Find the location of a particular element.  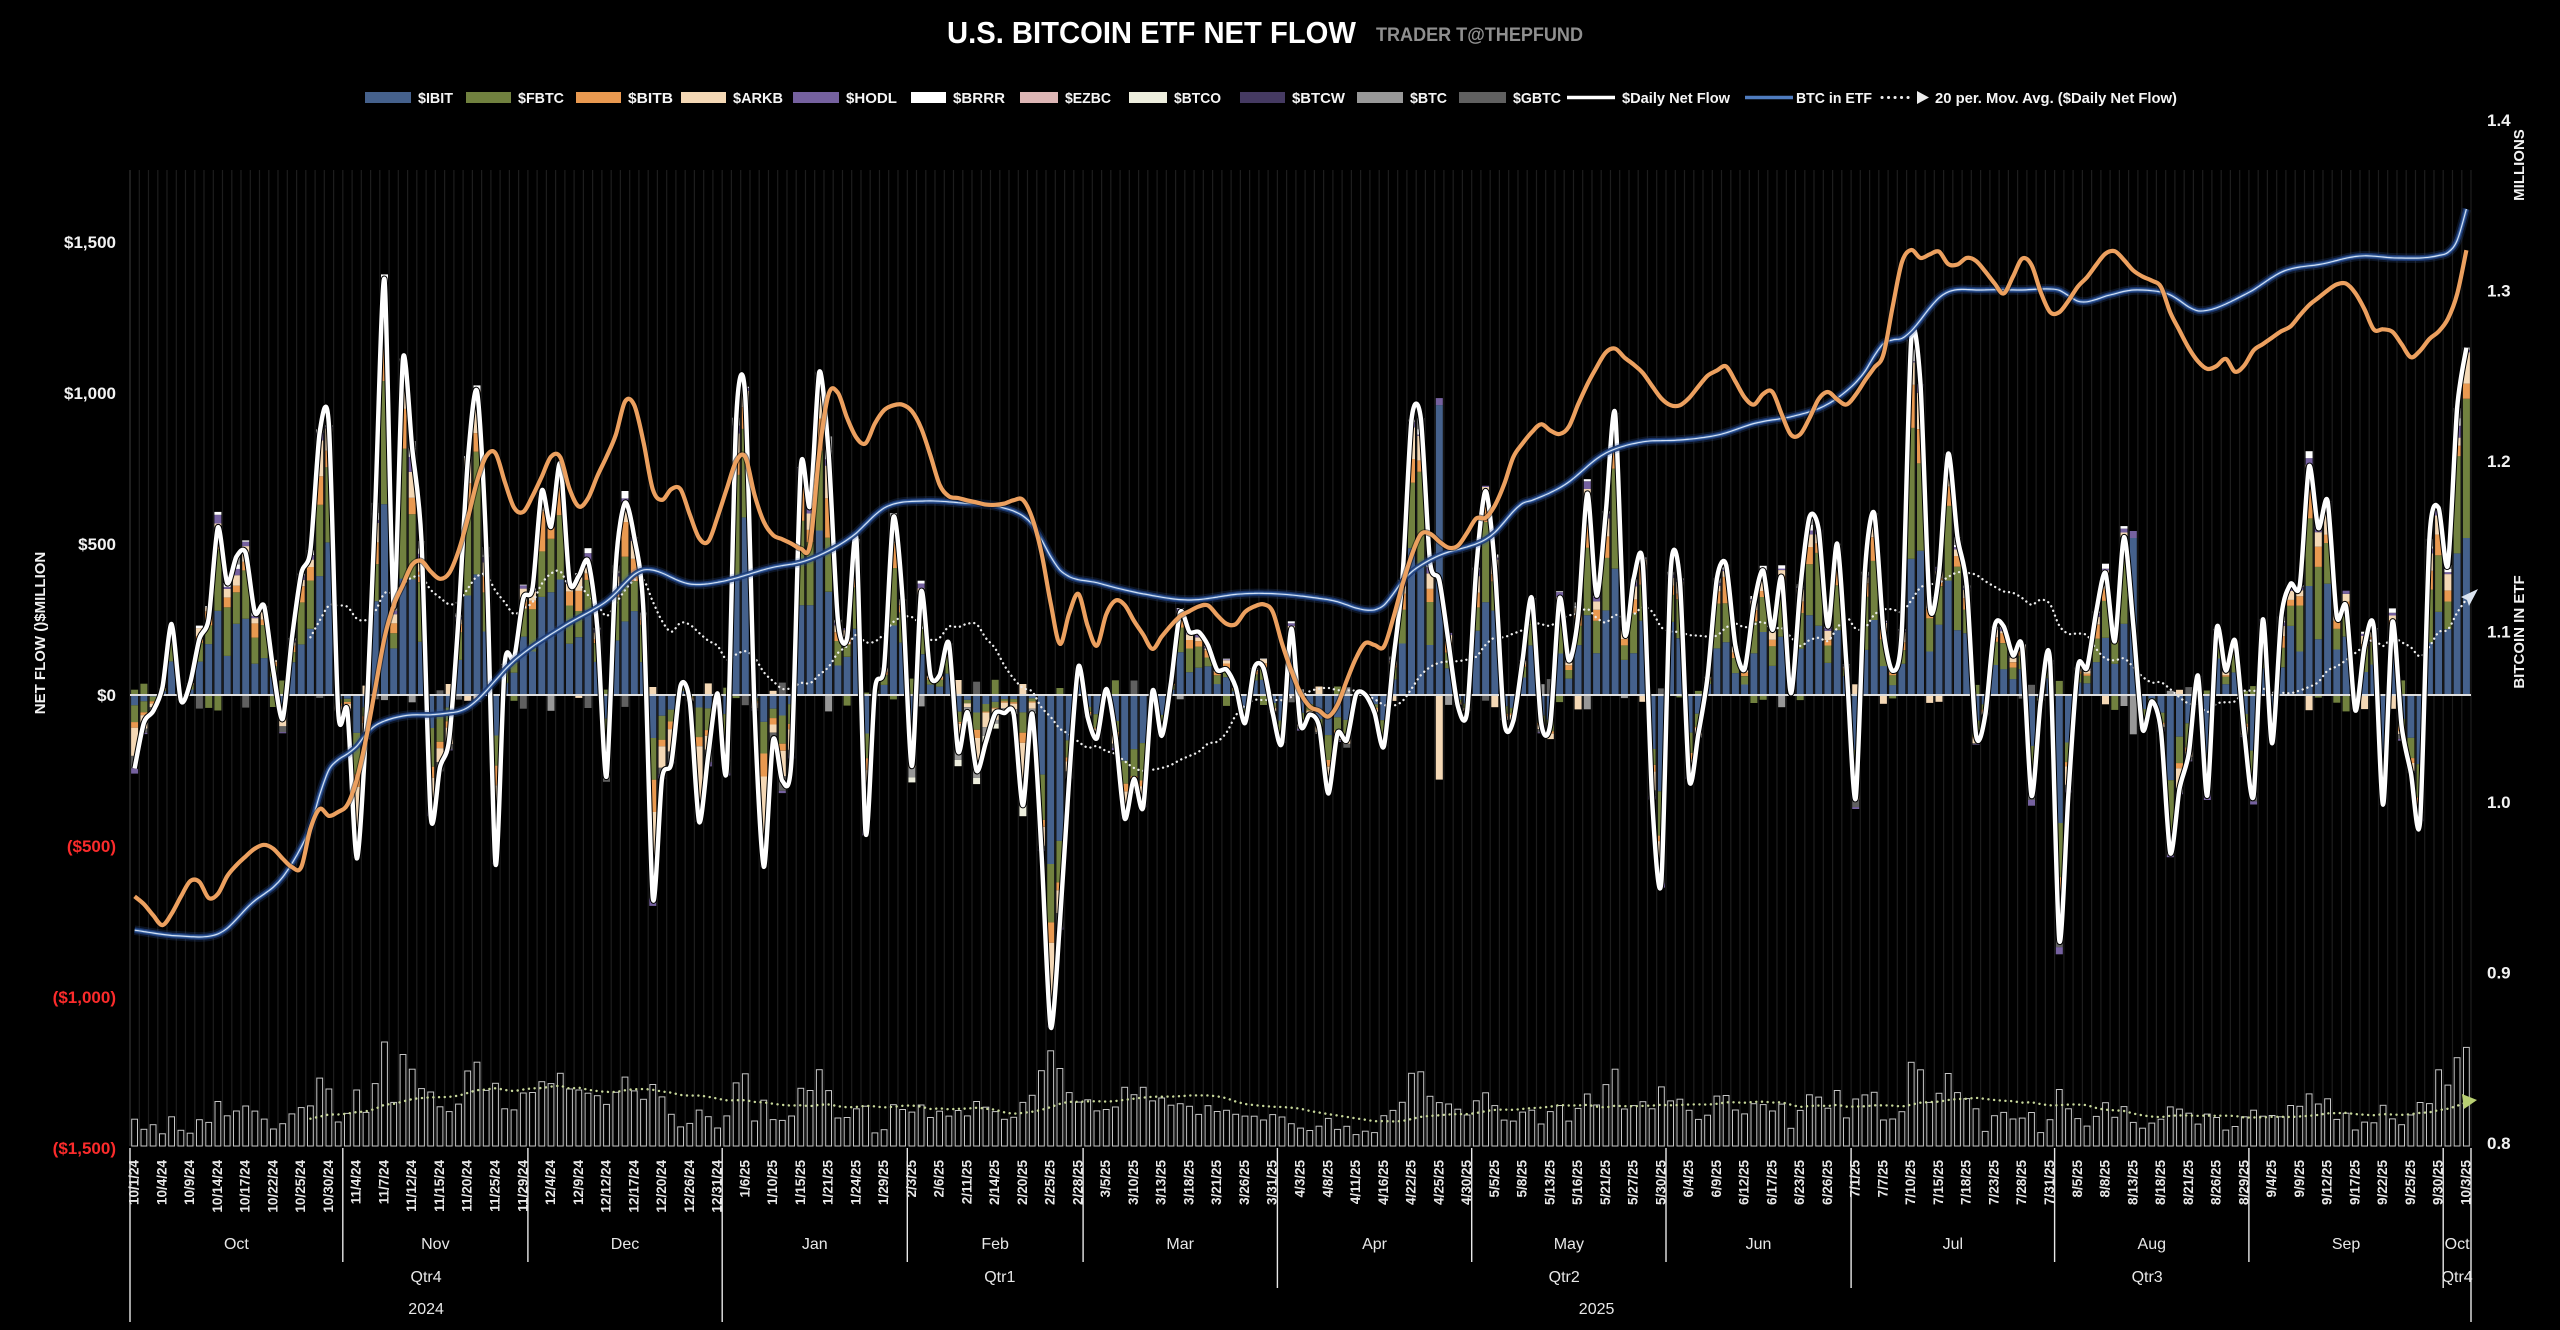

svg-text: 11/15/24 is located at coordinates (439, 1186).